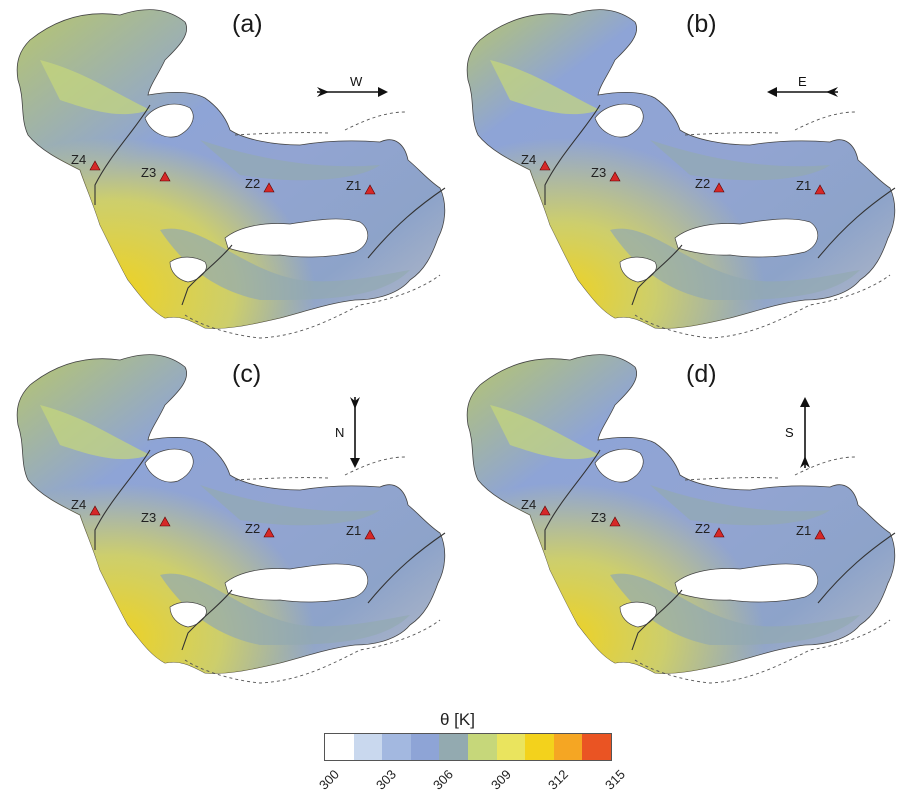 This screenshot has height=799, width=903. What do you see at coordinates (247, 374) in the screenshot?
I see `panel-label: (c)` at bounding box center [247, 374].